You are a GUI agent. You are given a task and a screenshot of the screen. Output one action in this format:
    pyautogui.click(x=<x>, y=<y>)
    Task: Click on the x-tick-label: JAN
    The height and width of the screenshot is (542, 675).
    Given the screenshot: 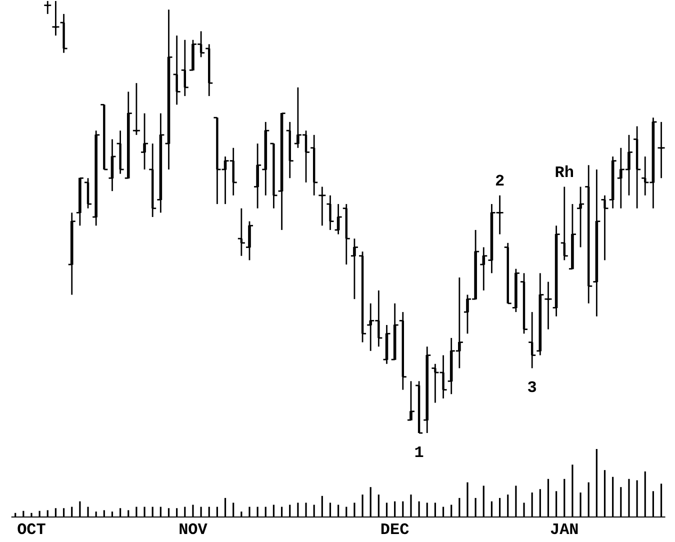 What is the action you would take?
    pyautogui.click(x=564, y=530)
    